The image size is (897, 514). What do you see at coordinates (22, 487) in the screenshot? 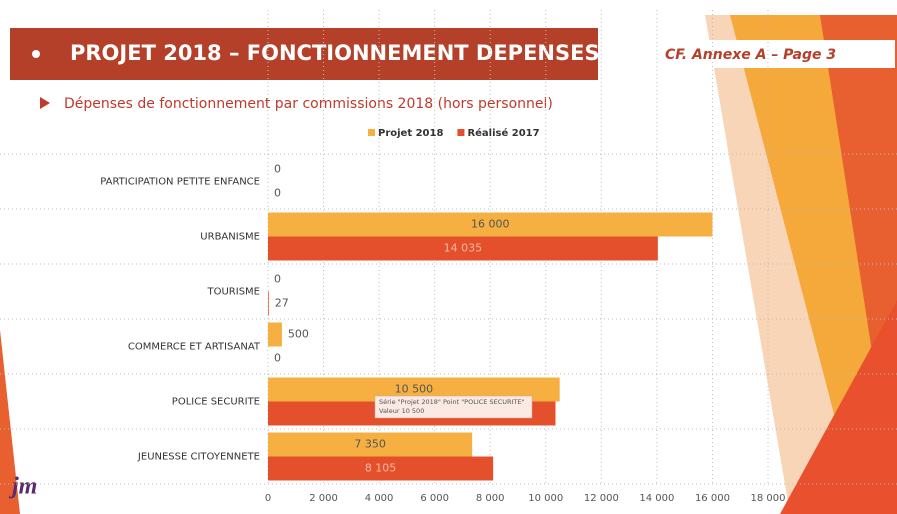
I see `logo: jm` at bounding box center [22, 487].